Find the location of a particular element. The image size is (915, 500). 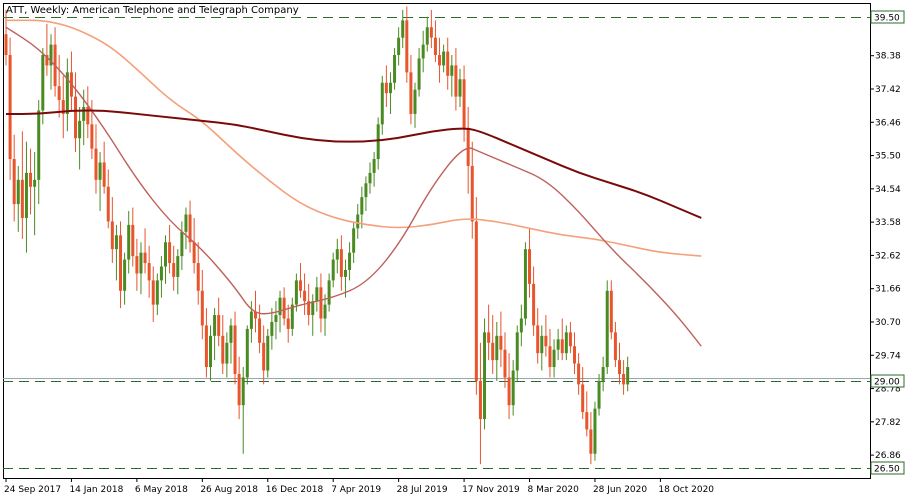

price-tick-label: 33.58 is located at coordinates (888, 223).